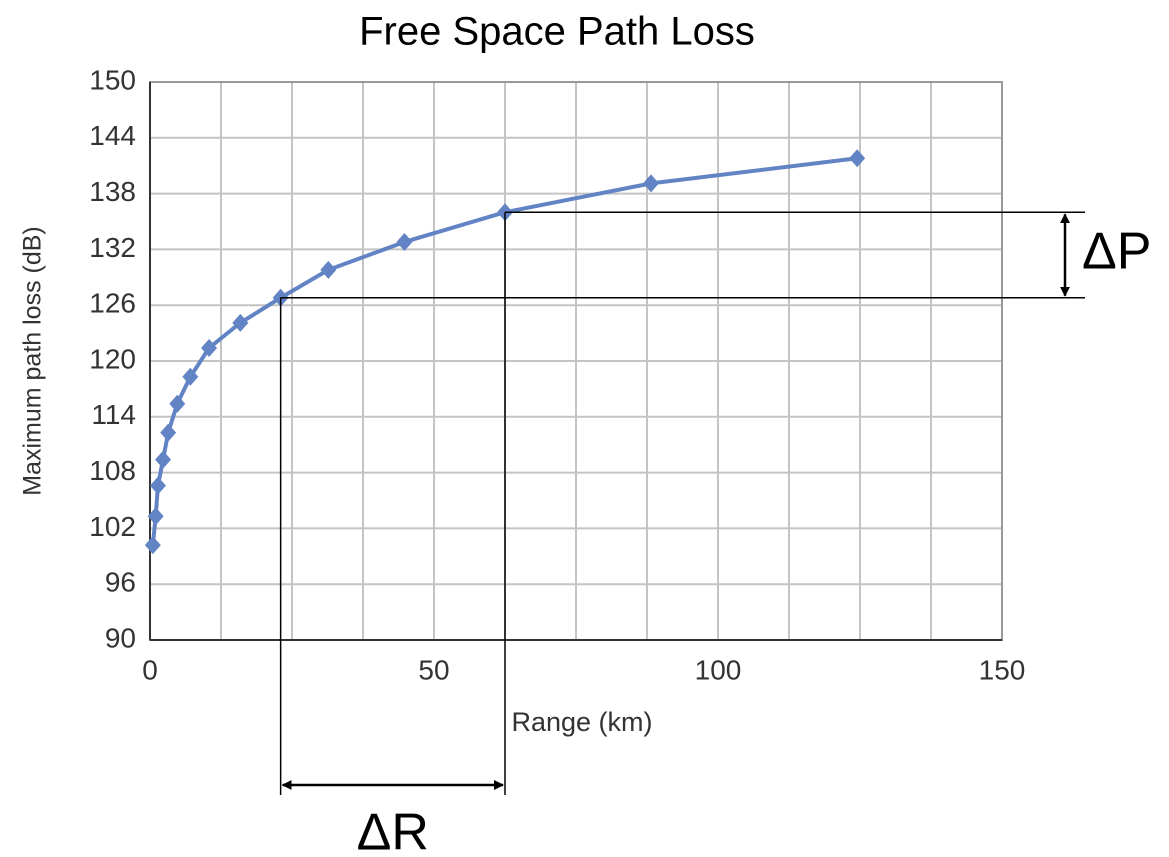 The image size is (1169, 857). What do you see at coordinates (112, 470) in the screenshot?
I see `y-tick-label: 108` at bounding box center [112, 470].